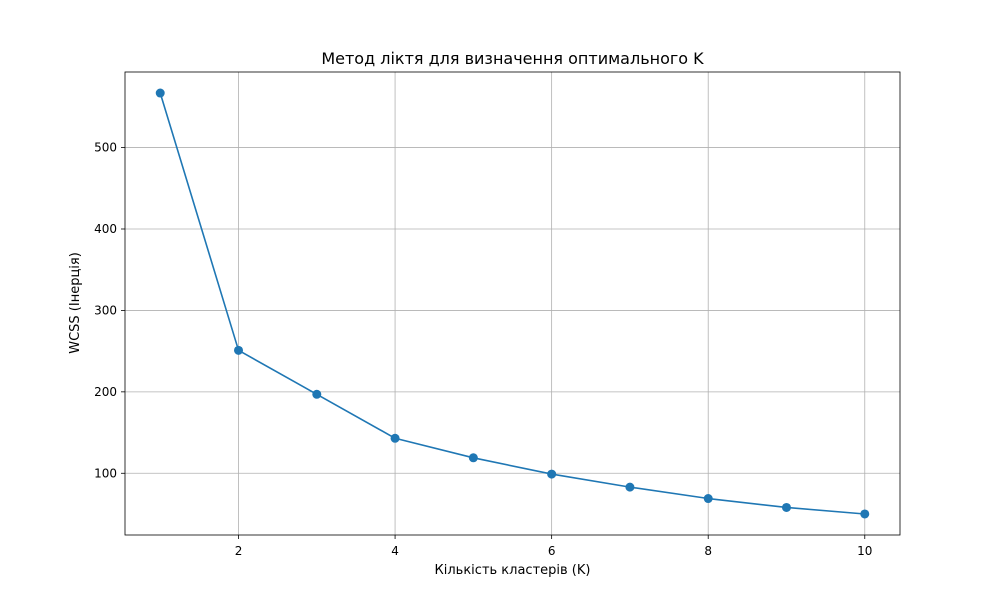 This screenshot has height=604, width=1000. Describe the element at coordinates (105, 148) in the screenshot. I see `y-tick-label: 500` at that location.